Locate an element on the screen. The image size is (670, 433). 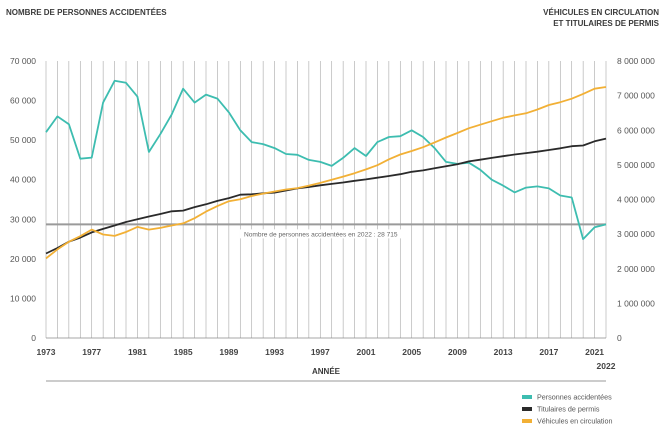
y-left-tick-label: 30 000 is located at coordinates (23, 219).